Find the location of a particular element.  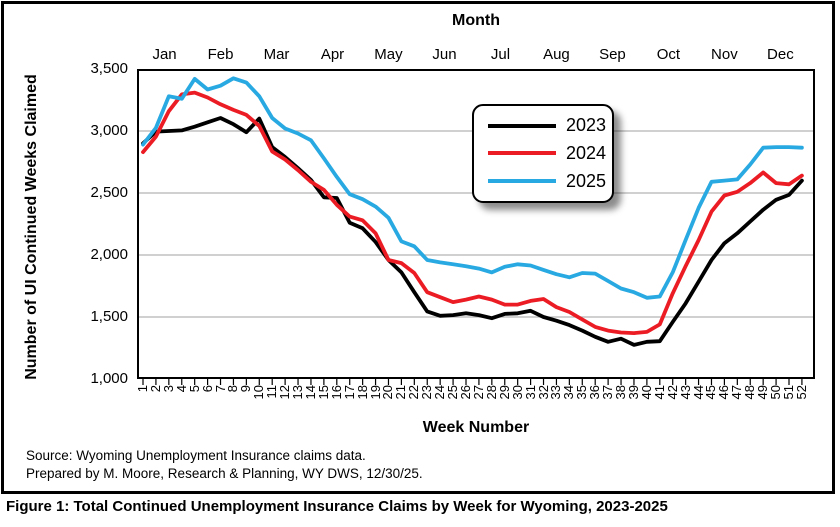

legend: 2023 2024 2025 is located at coordinates (543, 153).